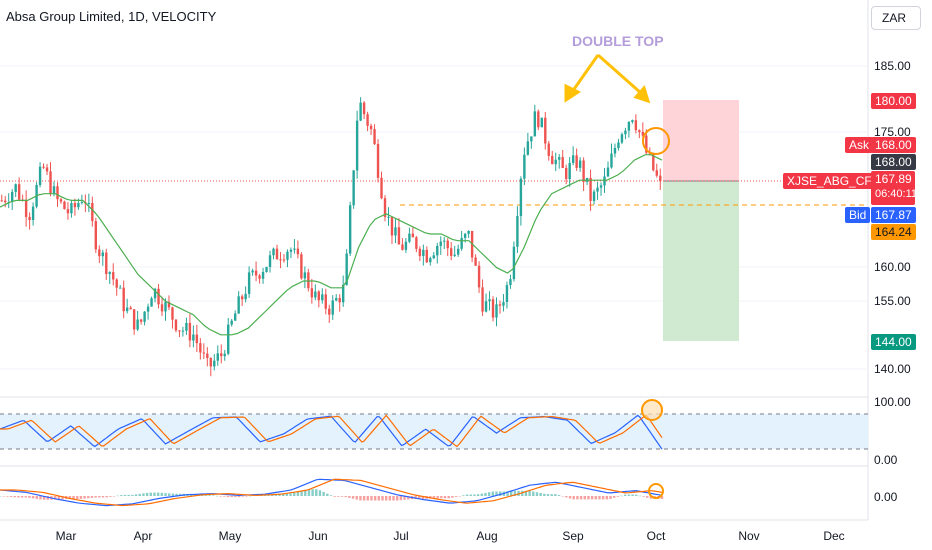  I want to click on bar-countdown: 06:40:11, so click(896, 194).